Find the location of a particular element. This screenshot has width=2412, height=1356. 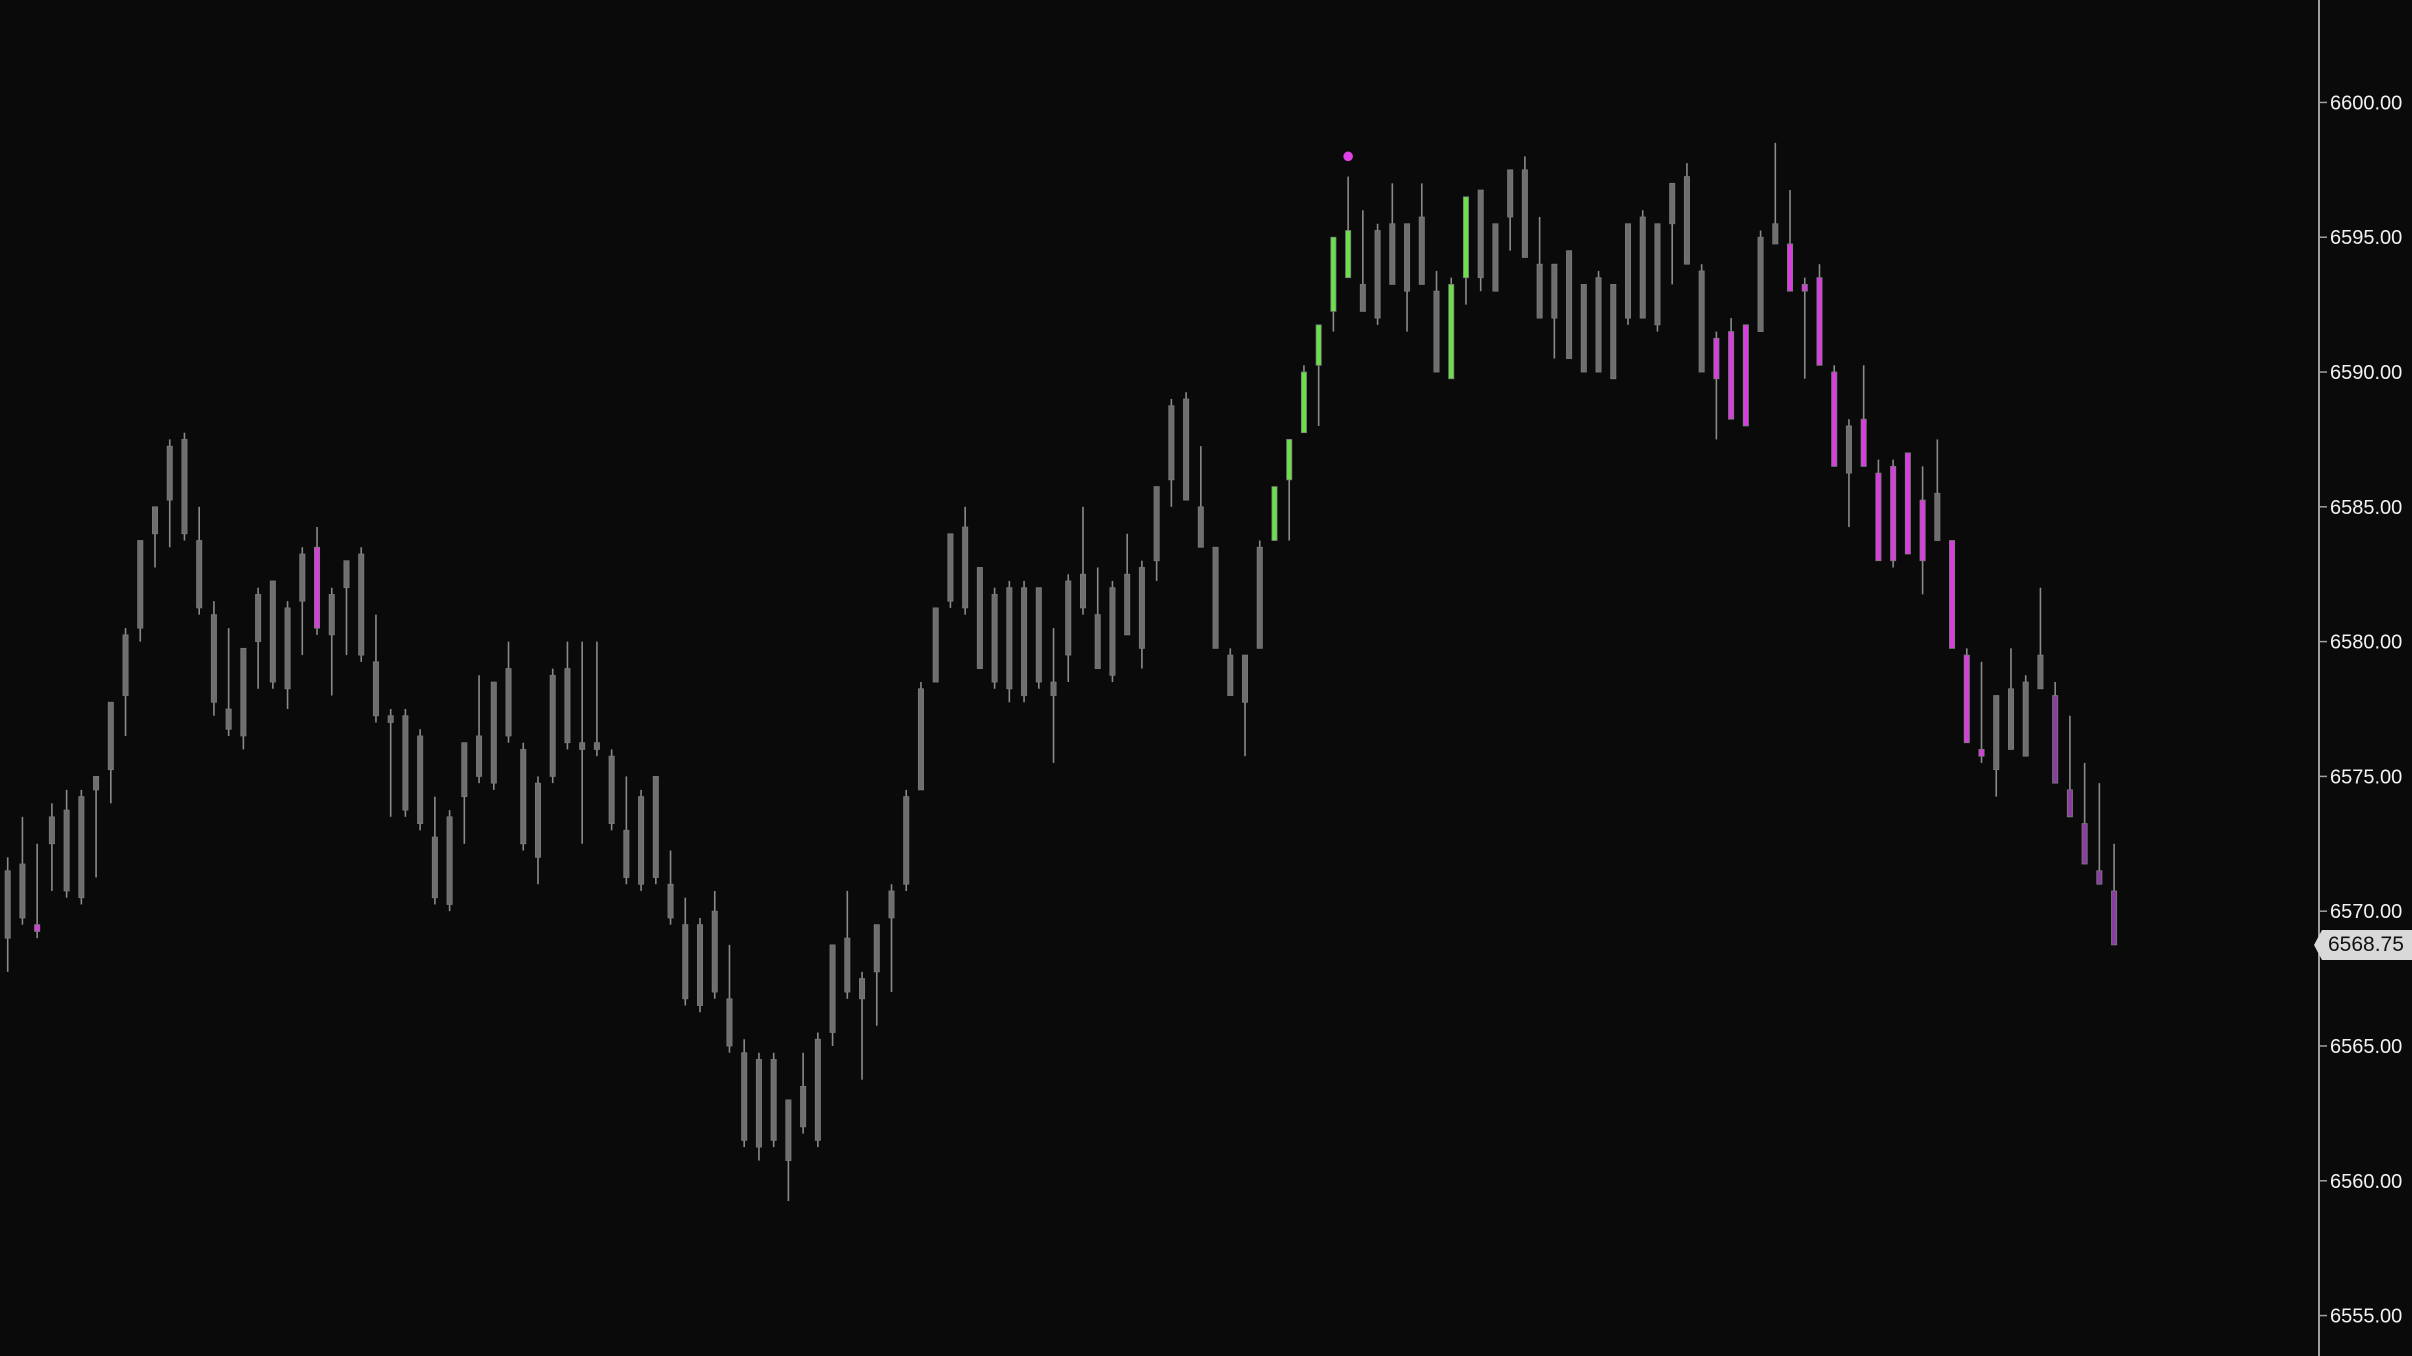

markers-layer is located at coordinates (1348, 156).